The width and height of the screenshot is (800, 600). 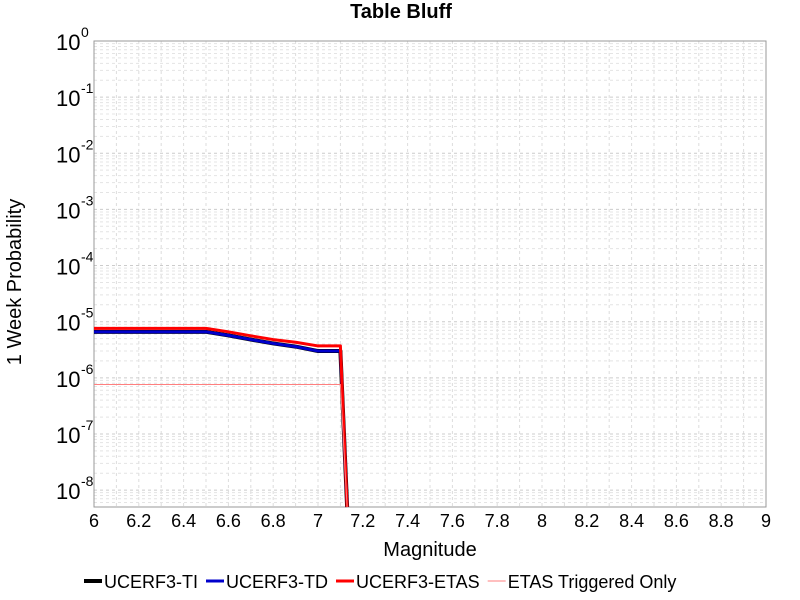 What do you see at coordinates (94, 521) in the screenshot?
I see `x-tick-label: 6` at bounding box center [94, 521].